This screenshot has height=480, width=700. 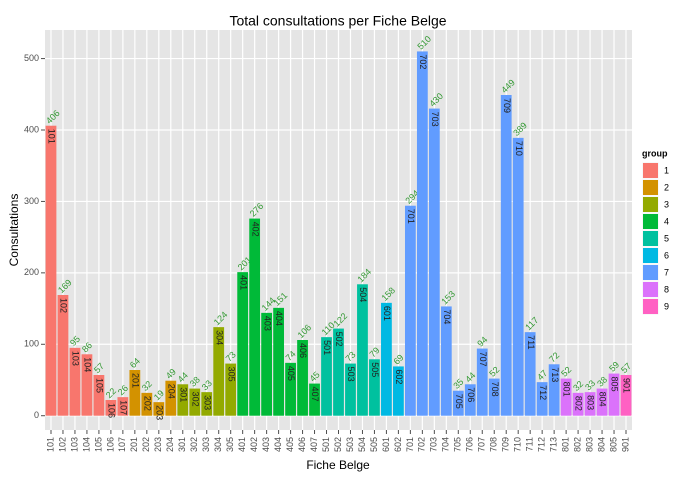 What do you see at coordinates (36, 415) in the screenshot?
I see `y-tick-label: 0` at bounding box center [36, 415].